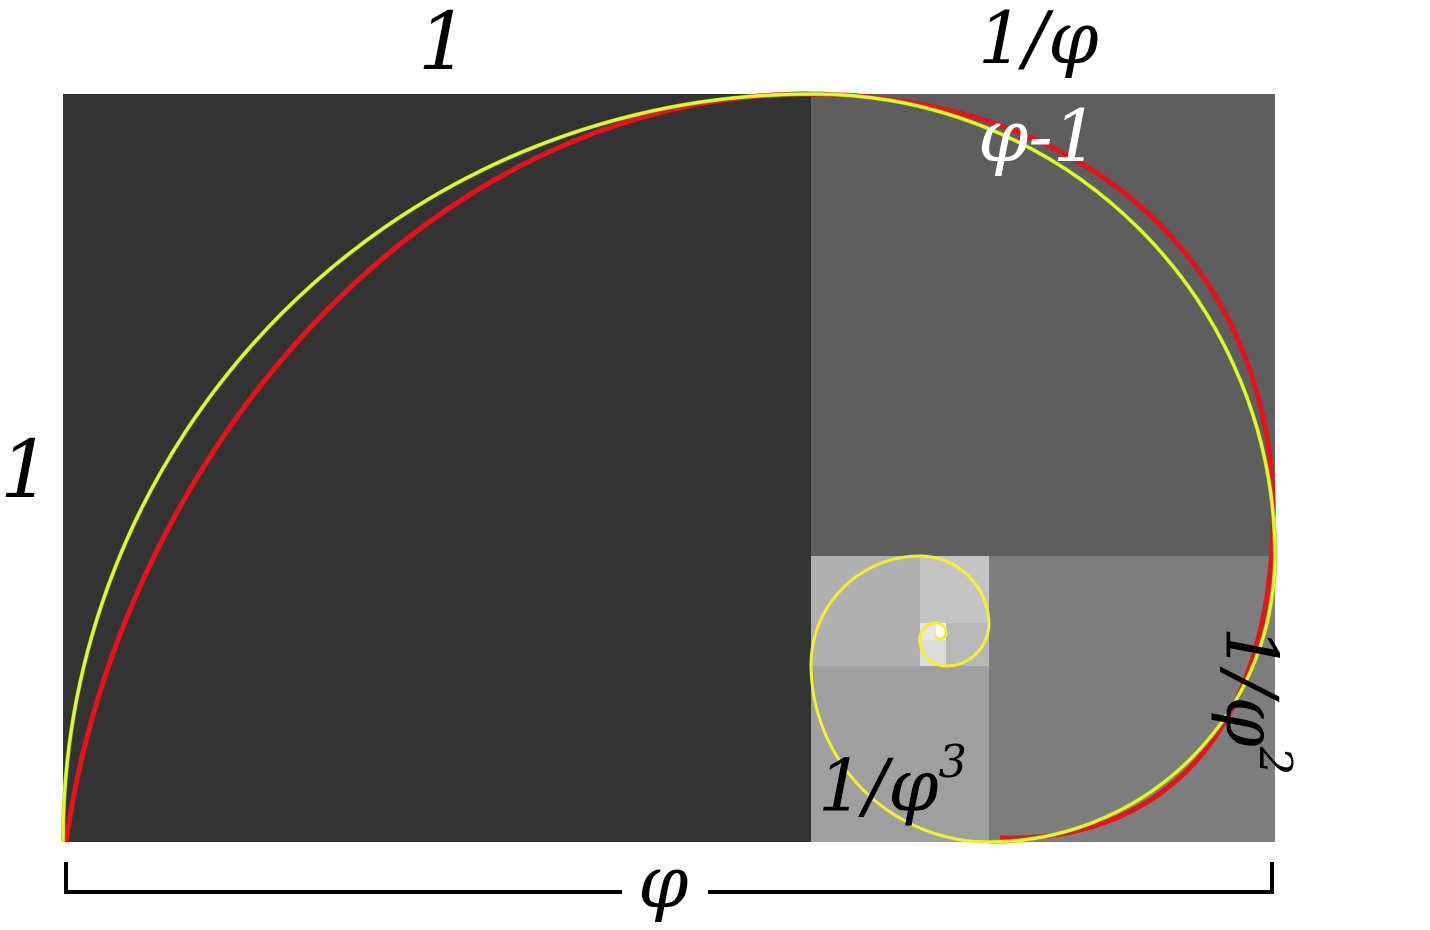  What do you see at coordinates (952, 762) in the screenshot?
I see `label-inner-bottom-exp: 3` at bounding box center [952, 762].